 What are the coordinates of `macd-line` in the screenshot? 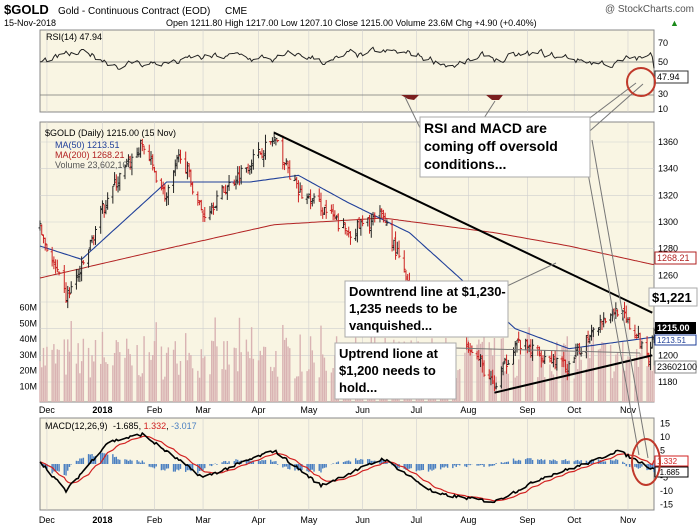 It's located at (347, 467).